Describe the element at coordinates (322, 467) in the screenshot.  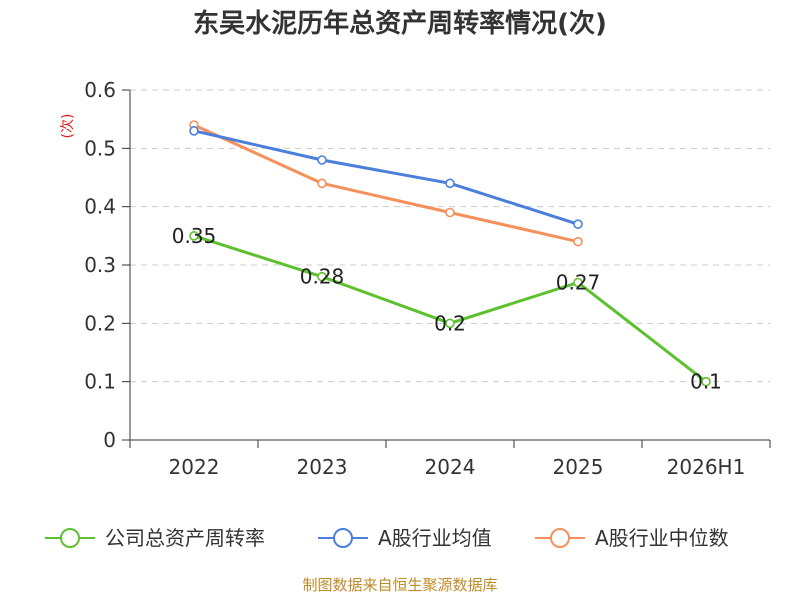
I see `x-tick-label: 2023` at that location.